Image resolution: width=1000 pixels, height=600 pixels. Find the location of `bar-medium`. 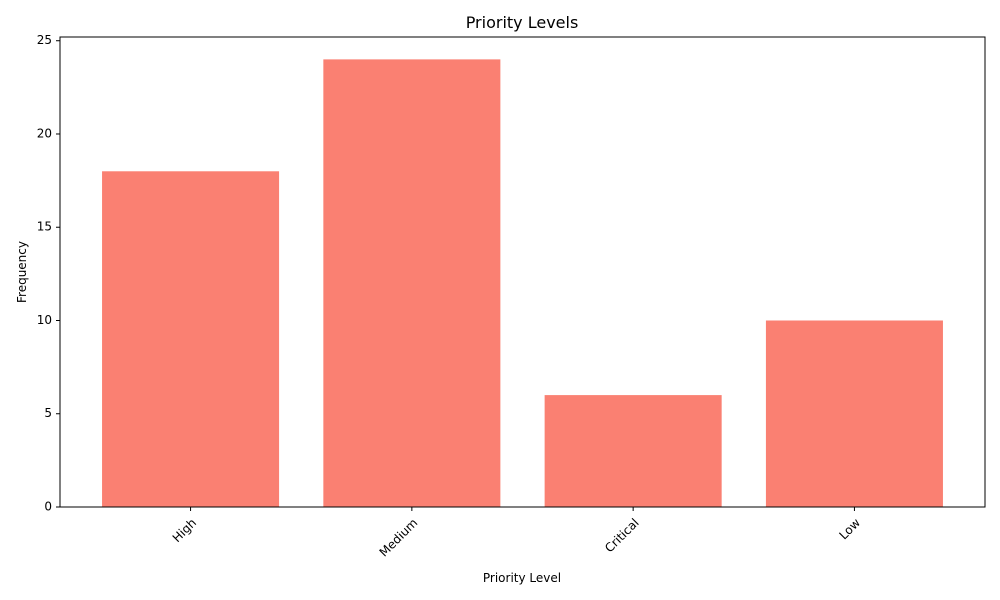

bar-medium is located at coordinates (412, 283).